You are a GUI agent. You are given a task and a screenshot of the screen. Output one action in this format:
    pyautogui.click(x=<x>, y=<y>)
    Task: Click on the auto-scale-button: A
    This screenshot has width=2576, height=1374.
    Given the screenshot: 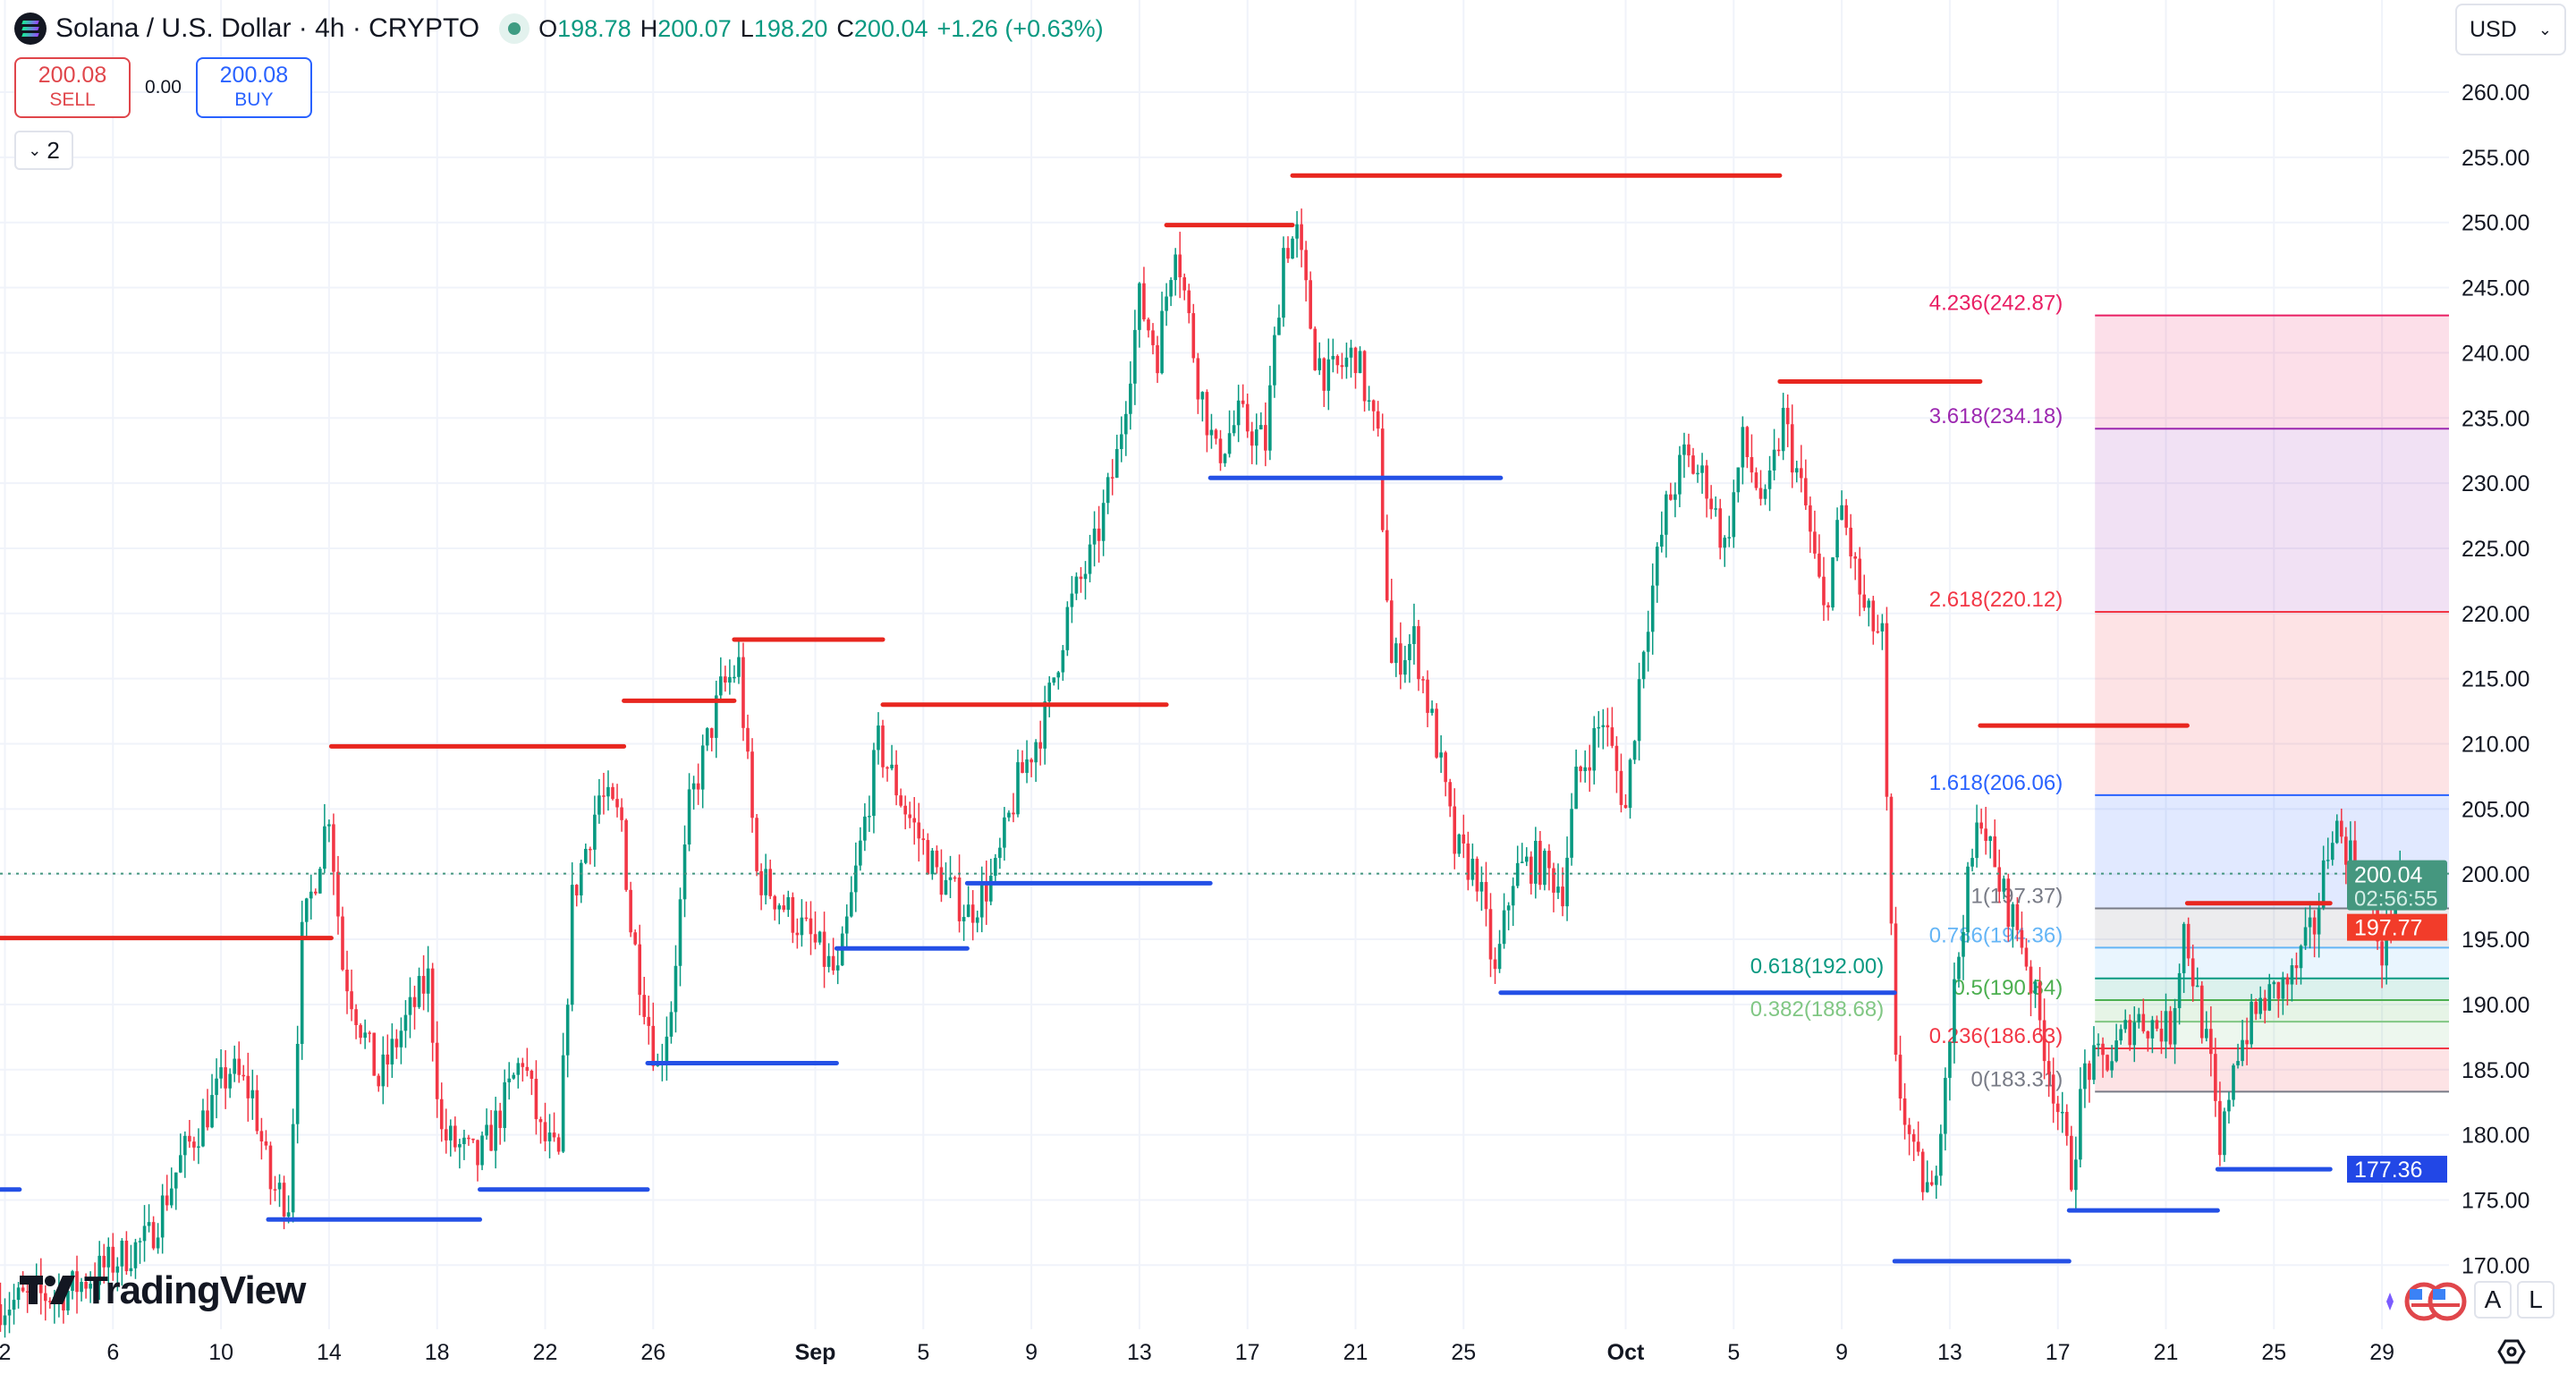 What is the action you would take?
    pyautogui.click(x=2493, y=1300)
    